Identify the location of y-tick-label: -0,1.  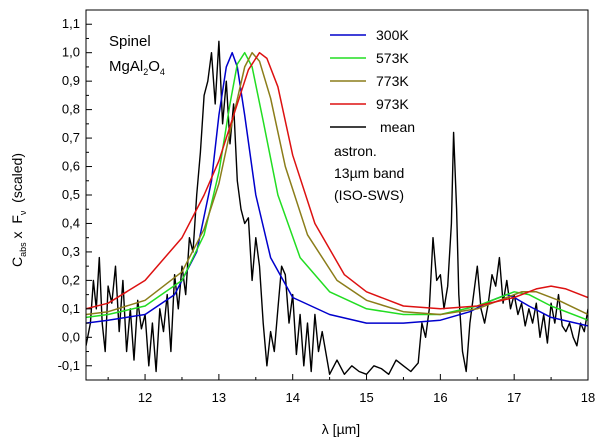
(69, 365).